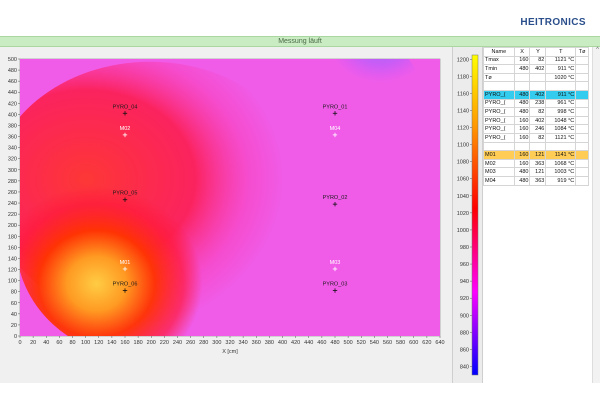  What do you see at coordinates (124, 343) in the screenshot?
I see `x-tick-label: 160` at bounding box center [124, 343].